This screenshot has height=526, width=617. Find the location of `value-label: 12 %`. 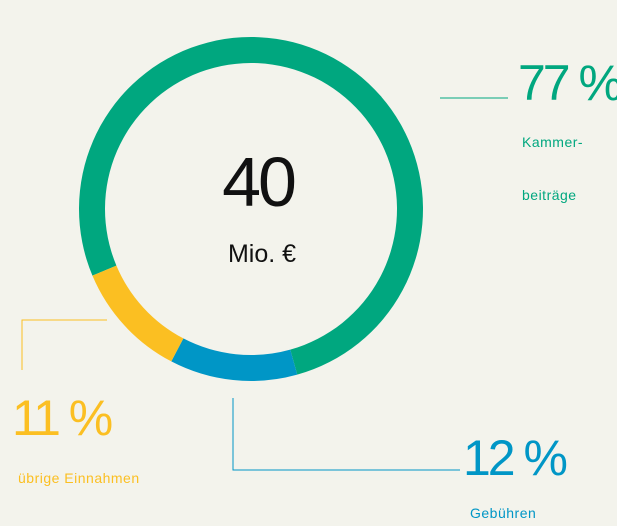

value-label: 12 % is located at coordinates (515, 458).